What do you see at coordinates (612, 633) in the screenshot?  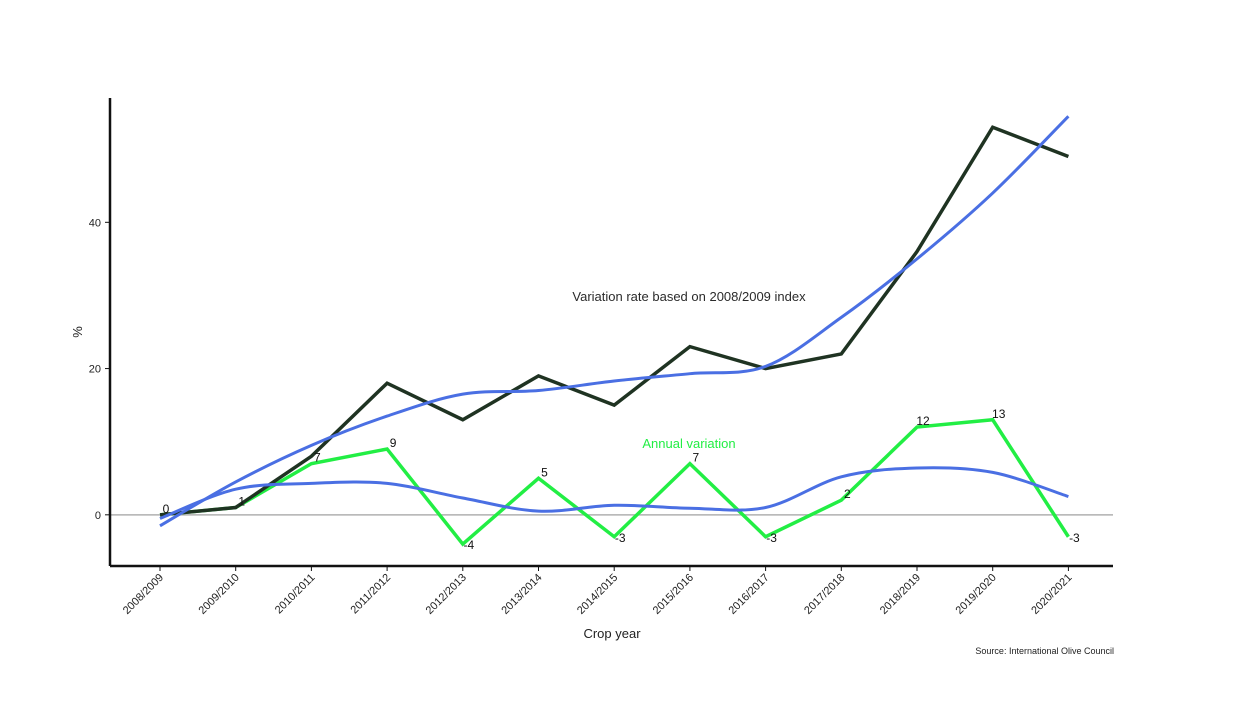 I see `x-axis-title: Crop year` at bounding box center [612, 633].